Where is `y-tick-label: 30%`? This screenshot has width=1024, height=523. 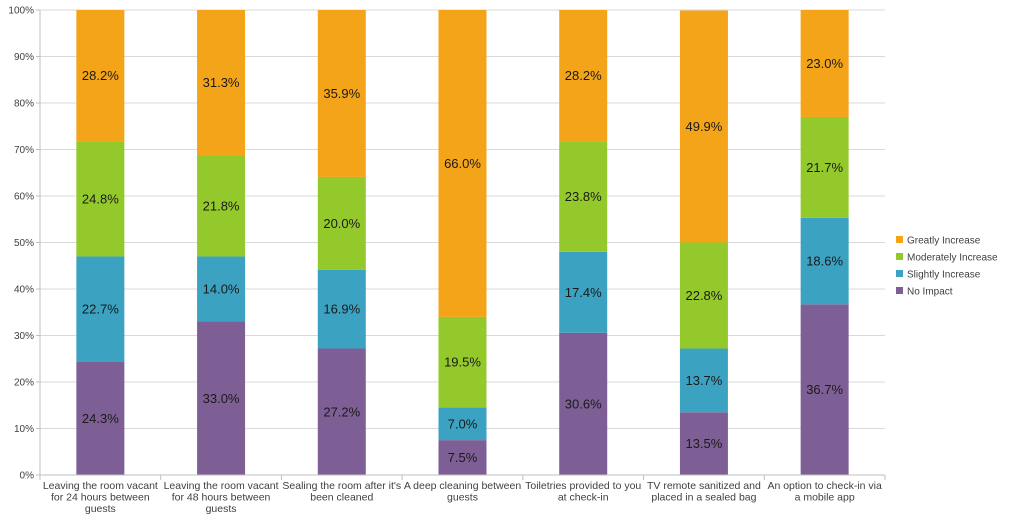 y-tick-label: 30% is located at coordinates (24, 336).